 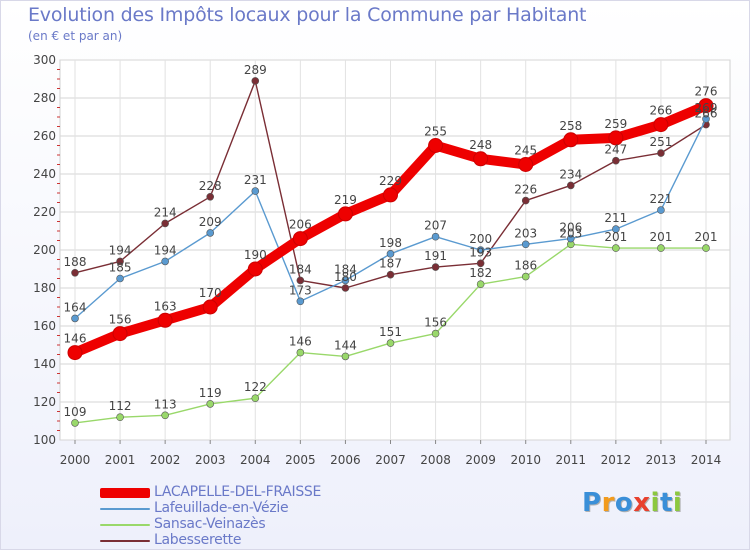 I want to click on y-tick-label: 160, so click(x=44, y=326).